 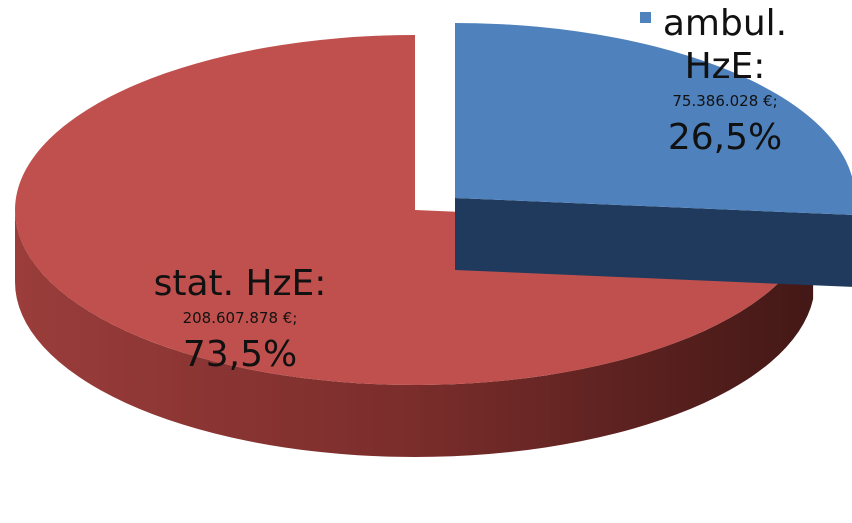 I want to click on category-label: ambul. HzE:, so click(x=725, y=45).